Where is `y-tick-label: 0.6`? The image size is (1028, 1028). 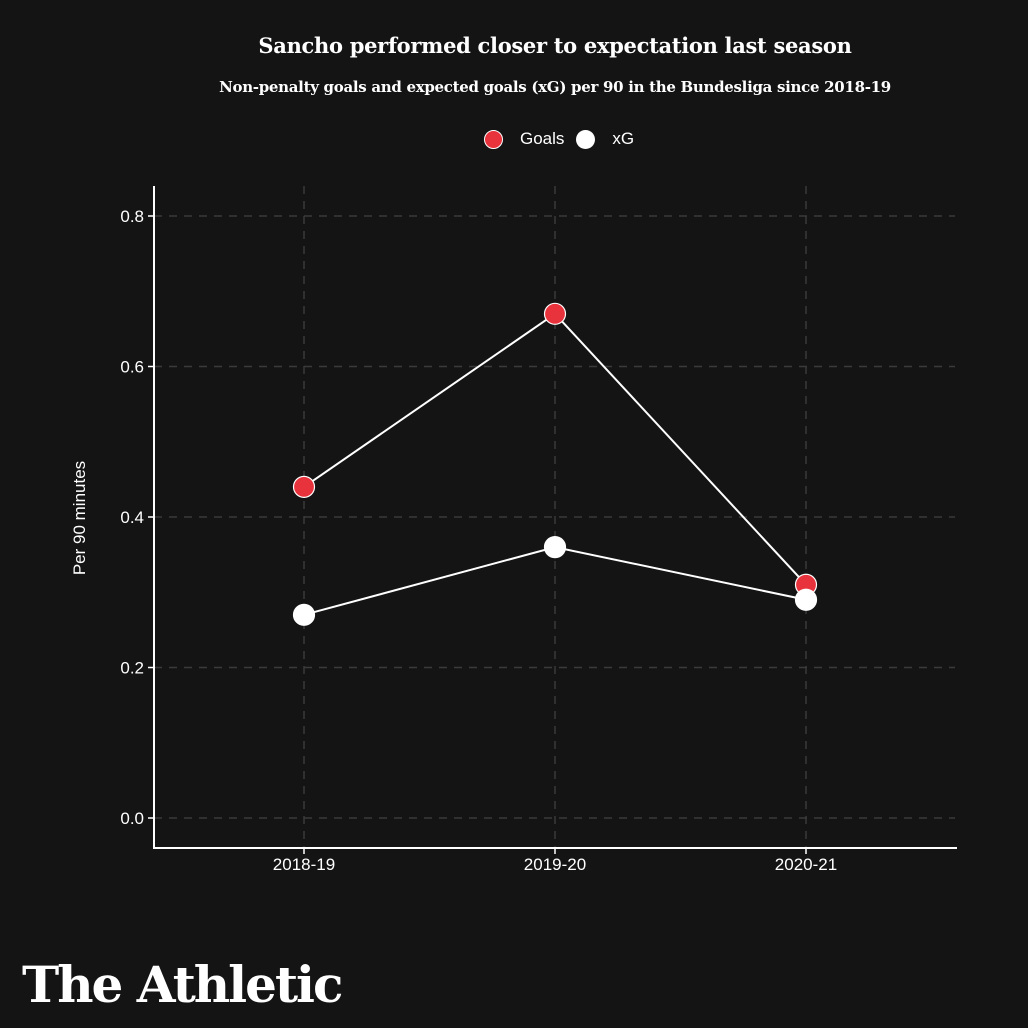
y-tick-label: 0.6 is located at coordinates (132, 367).